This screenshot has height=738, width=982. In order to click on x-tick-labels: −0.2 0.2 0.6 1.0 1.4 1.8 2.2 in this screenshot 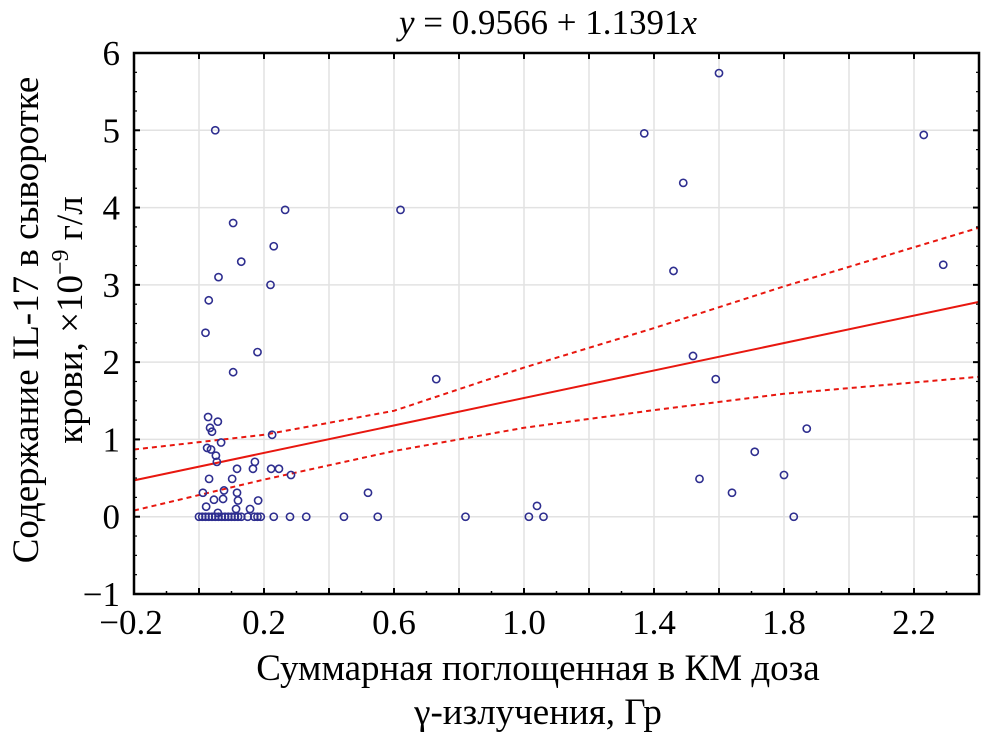, I will do `click(517, 622)`.